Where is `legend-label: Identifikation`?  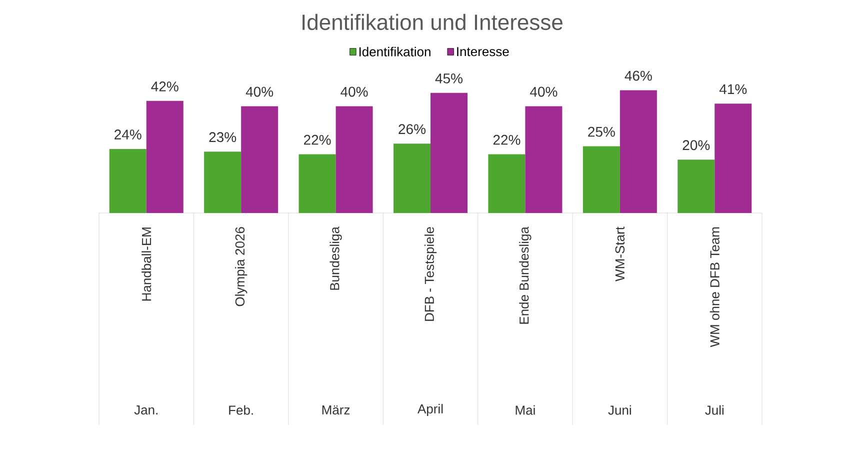 legend-label: Identifikation is located at coordinates (394, 51).